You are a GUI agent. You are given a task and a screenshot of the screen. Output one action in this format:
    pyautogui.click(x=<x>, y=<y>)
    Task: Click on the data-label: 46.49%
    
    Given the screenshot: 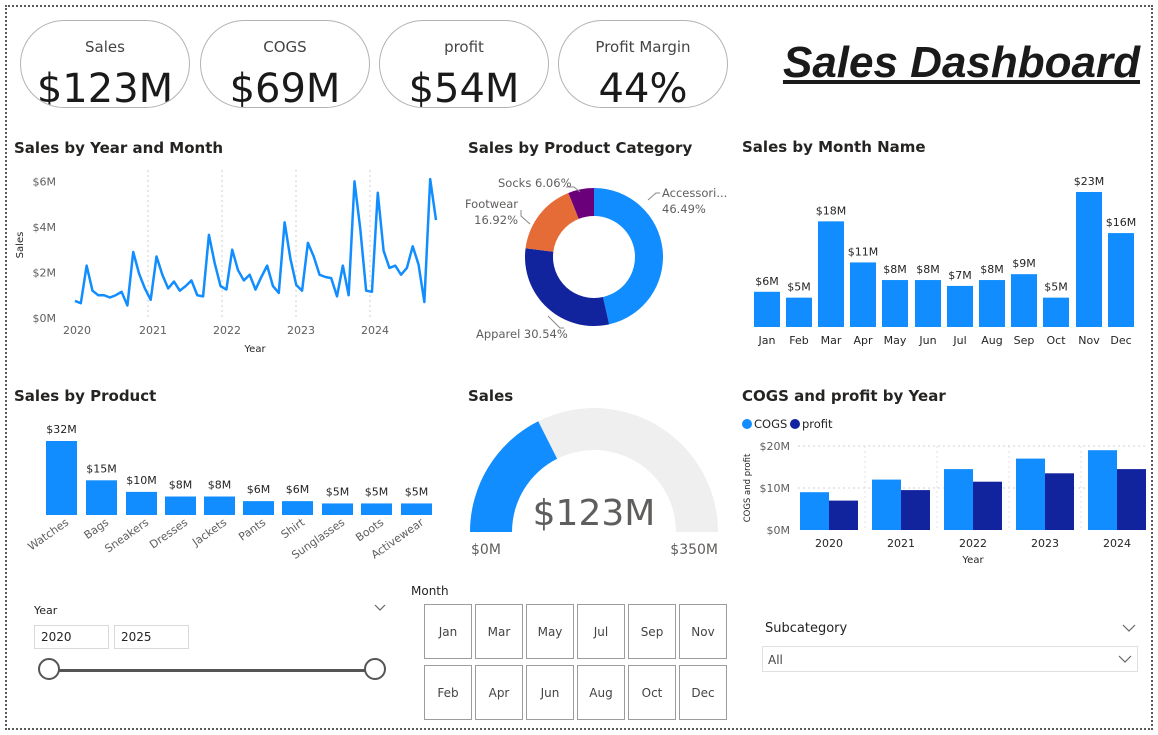 What is the action you would take?
    pyautogui.click(x=684, y=209)
    